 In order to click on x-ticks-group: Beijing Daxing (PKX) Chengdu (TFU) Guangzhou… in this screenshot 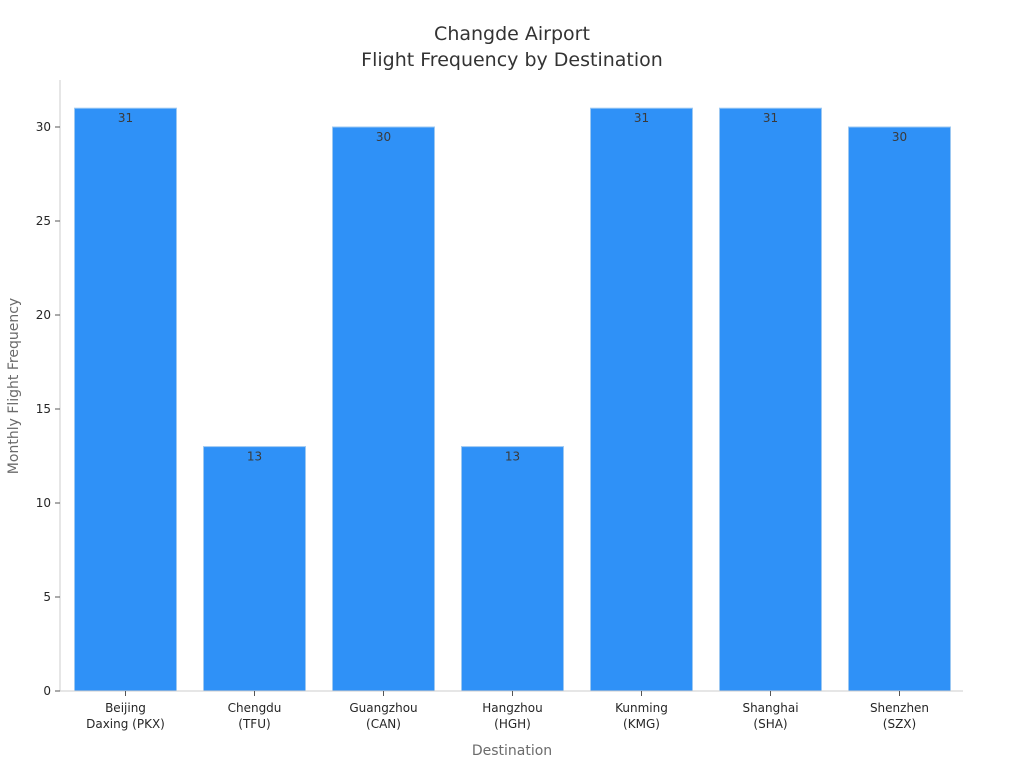, I will do `click(507, 711)`.